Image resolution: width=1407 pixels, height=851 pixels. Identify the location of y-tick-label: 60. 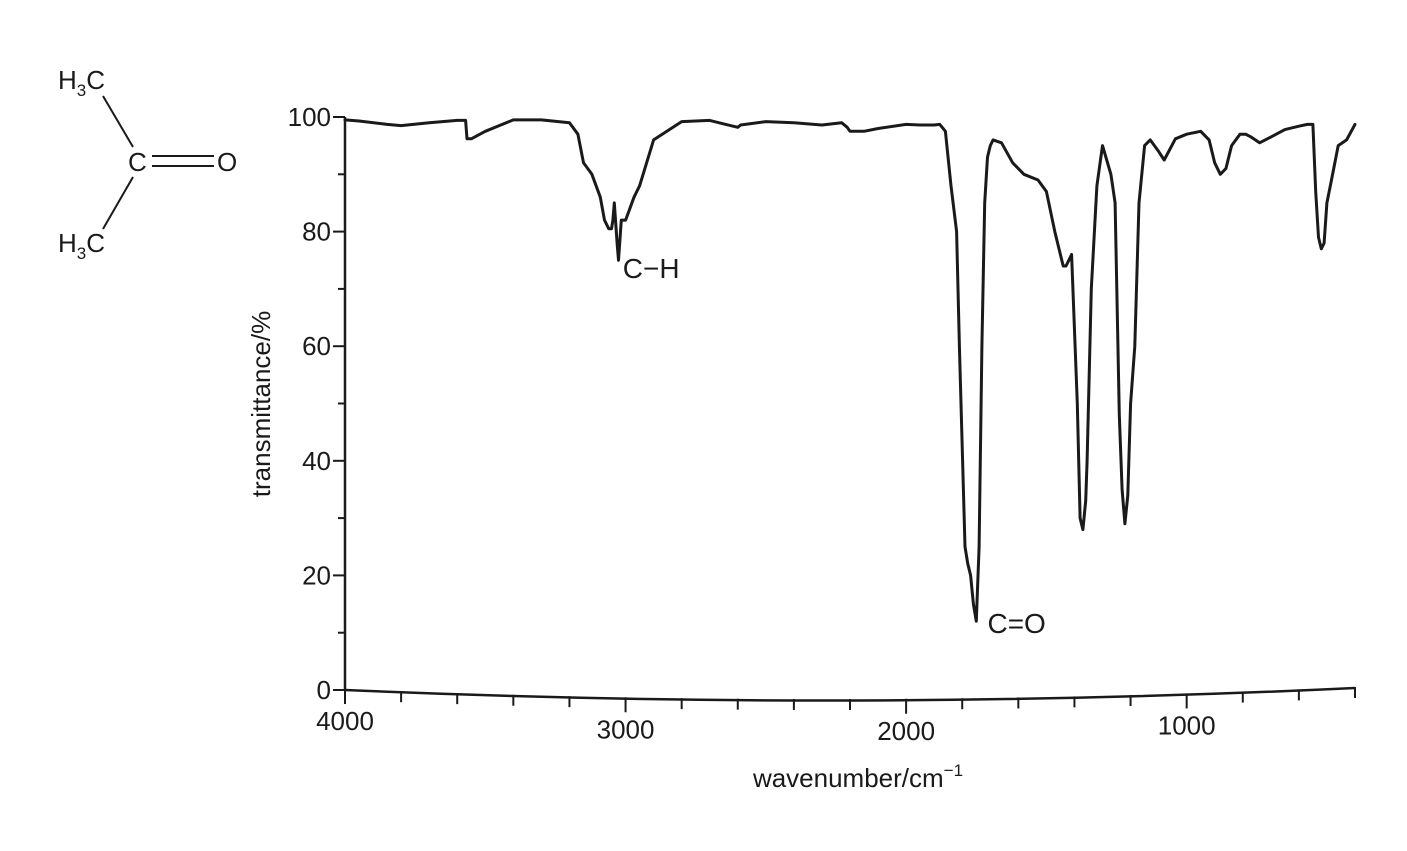
(316, 346).